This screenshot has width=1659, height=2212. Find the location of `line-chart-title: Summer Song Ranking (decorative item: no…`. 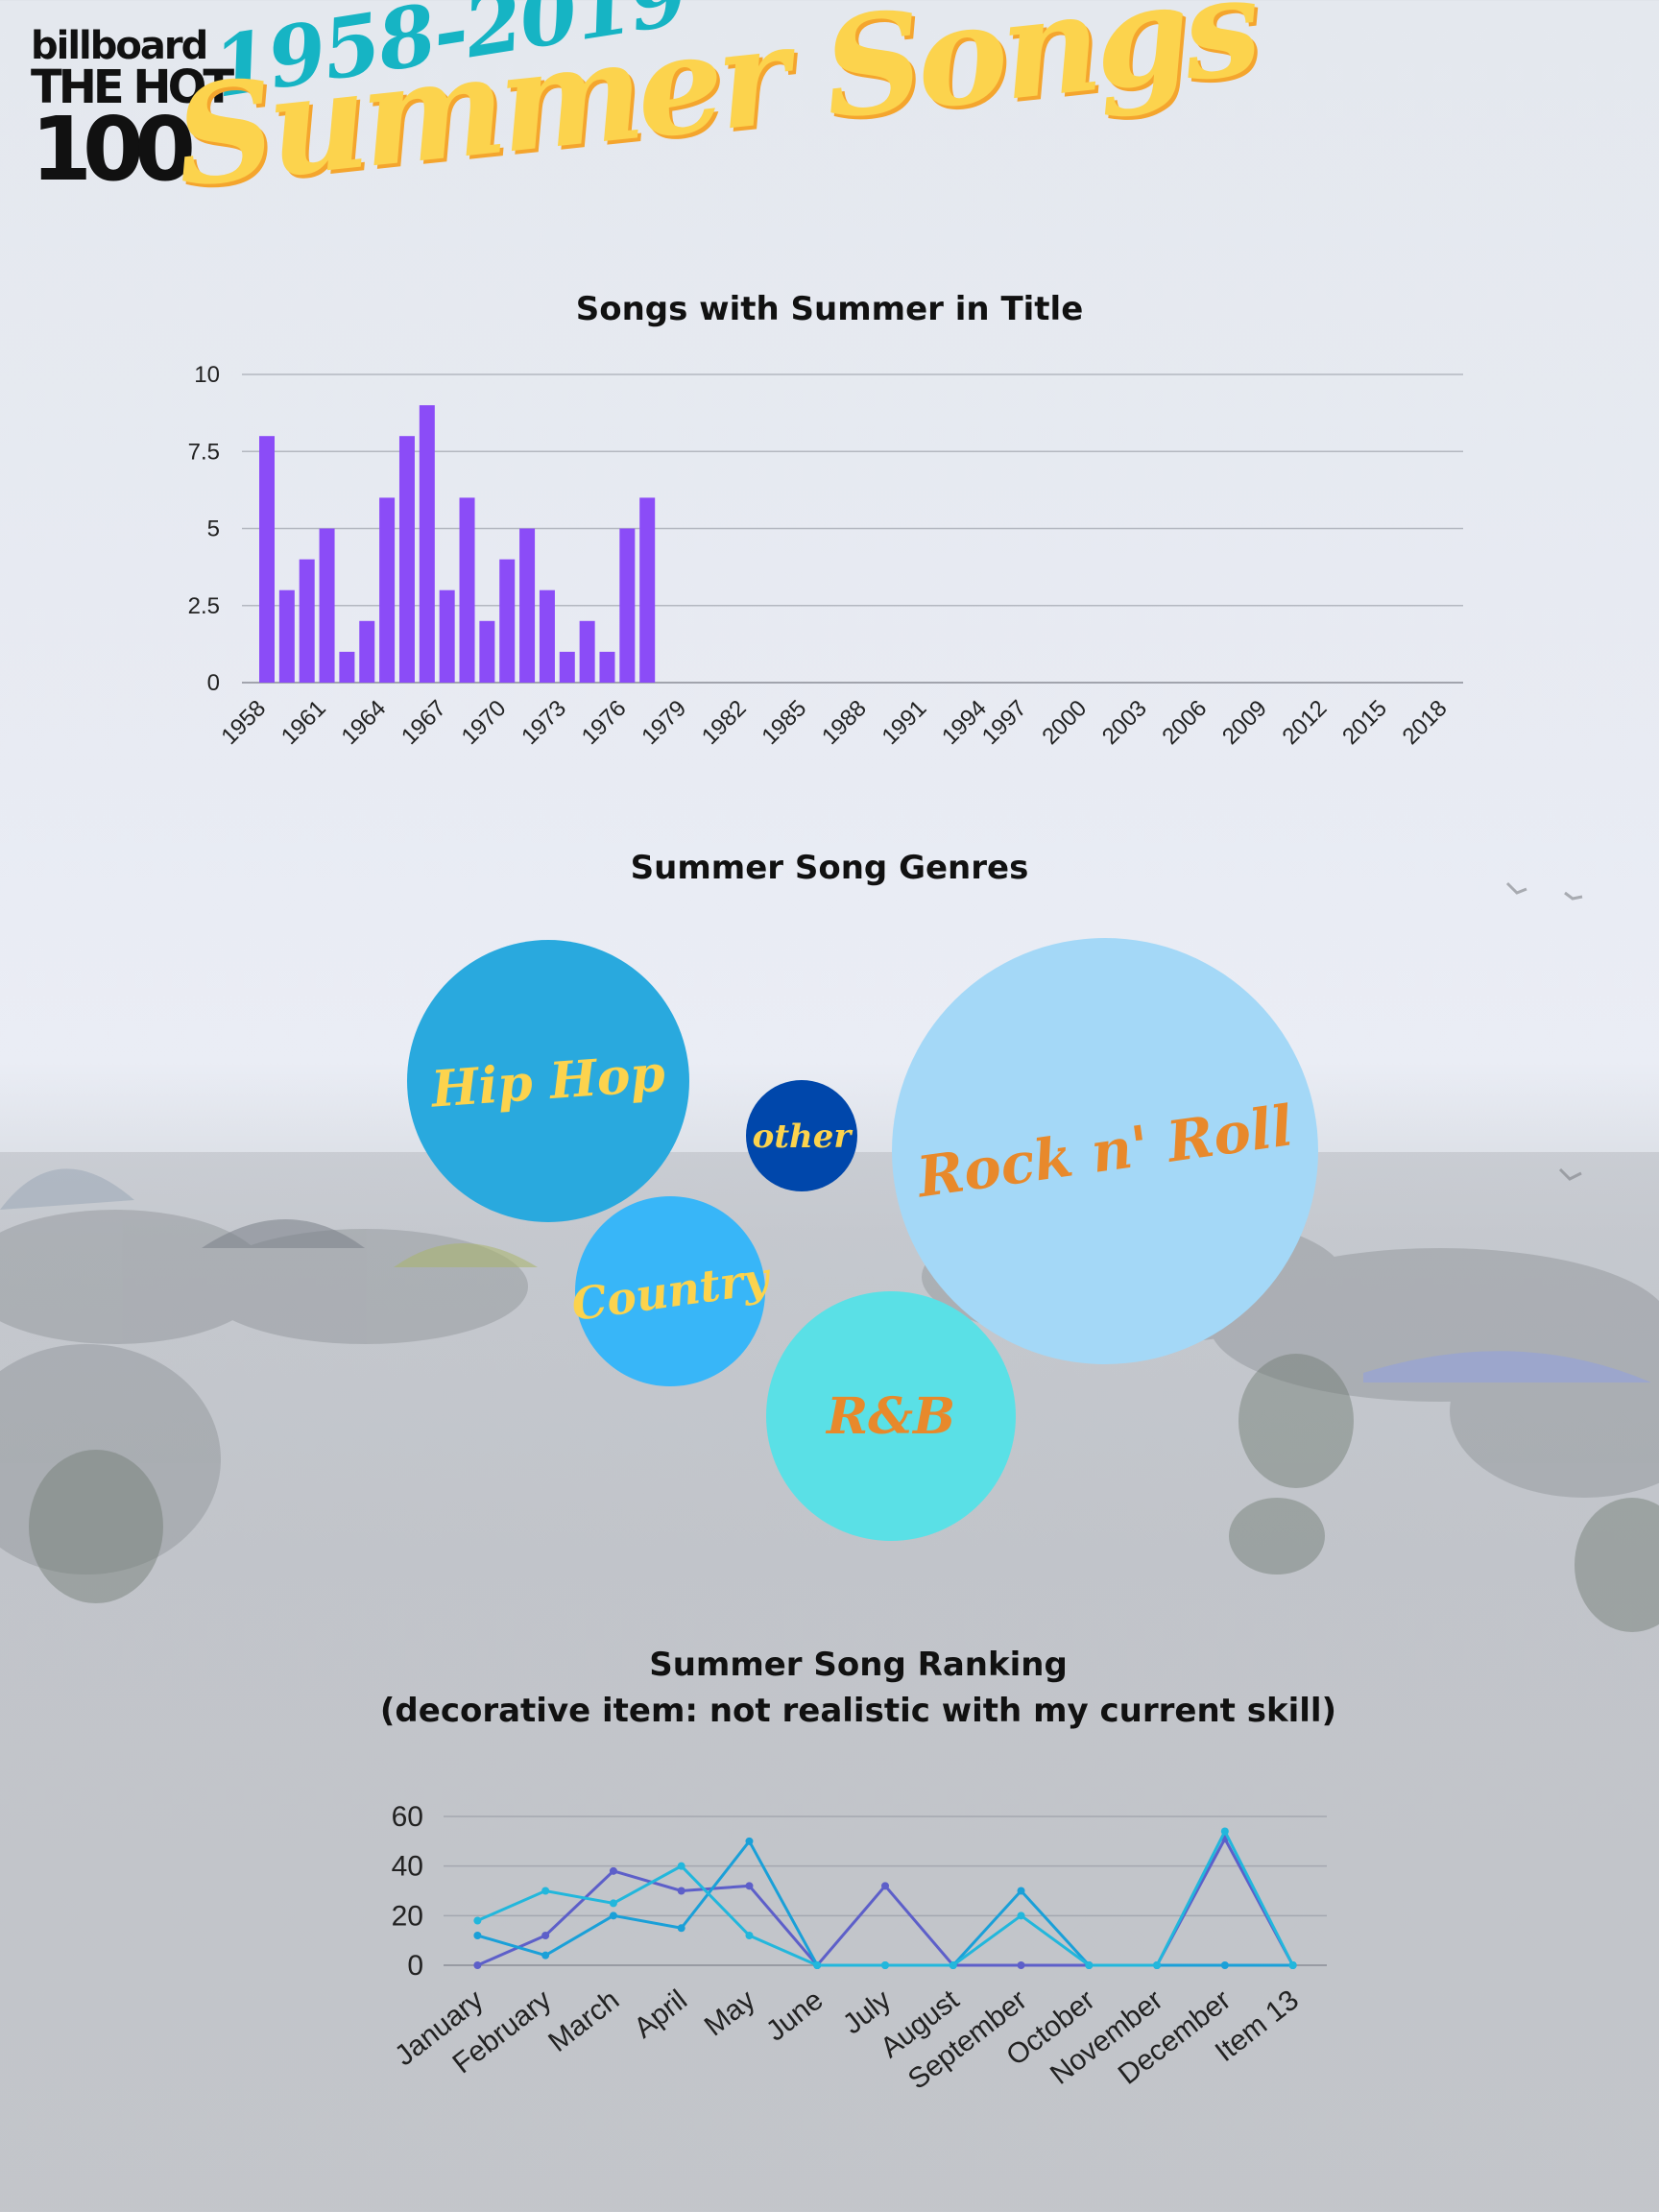

line-chart-title: Summer Song Ranking (decorative item: no… is located at coordinates (829, 1688).